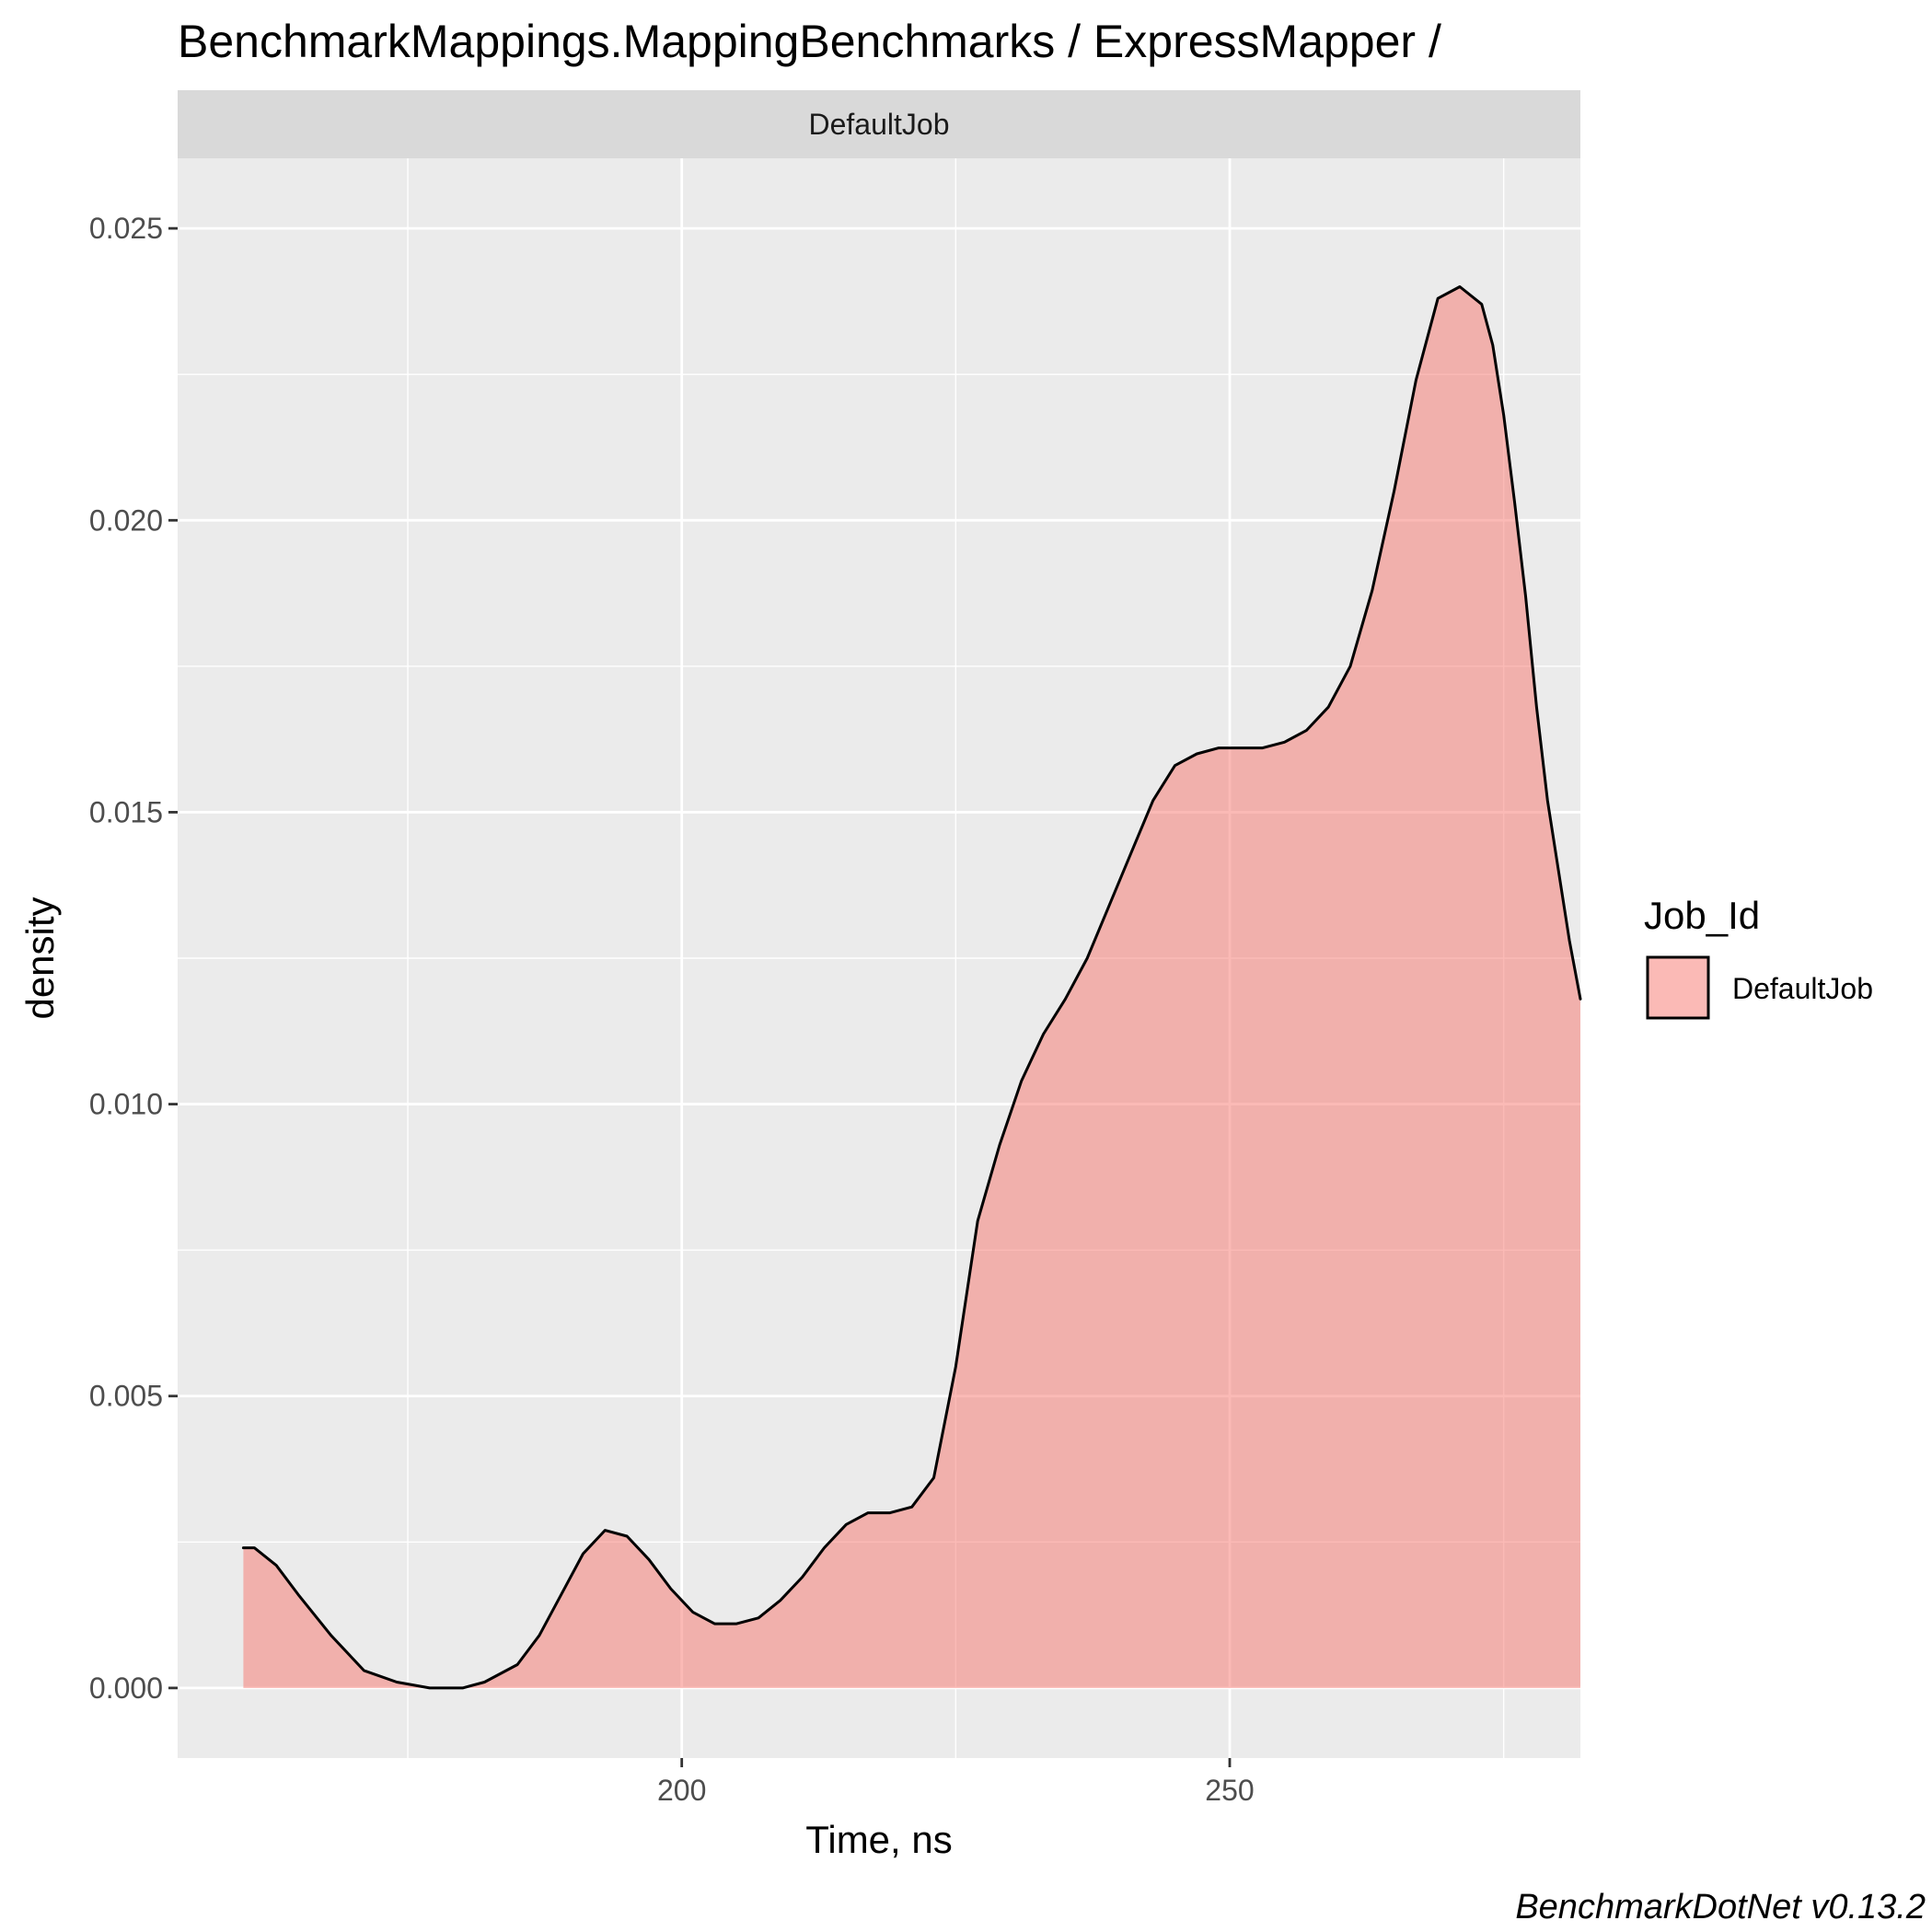 The width and height of the screenshot is (1932, 1932). What do you see at coordinates (956, 1783) in the screenshot?
I see `x-axis: 200 250` at bounding box center [956, 1783].